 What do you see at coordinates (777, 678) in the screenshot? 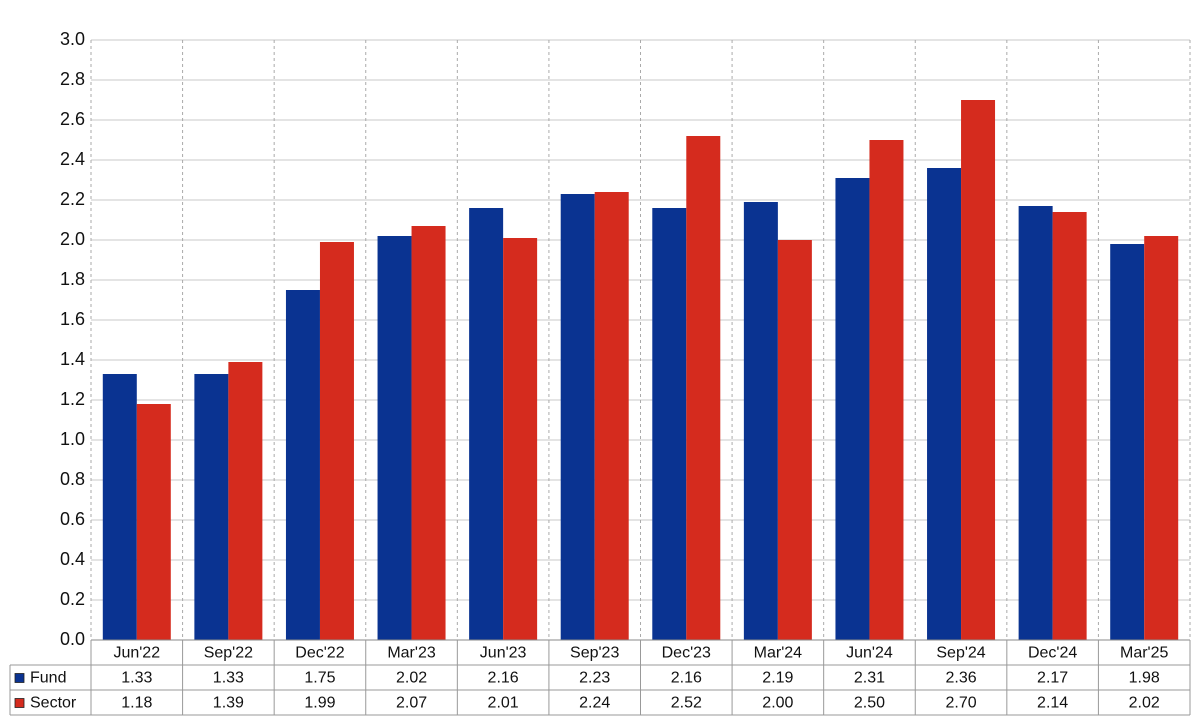
I see `table-value: 2.19` at bounding box center [777, 678].